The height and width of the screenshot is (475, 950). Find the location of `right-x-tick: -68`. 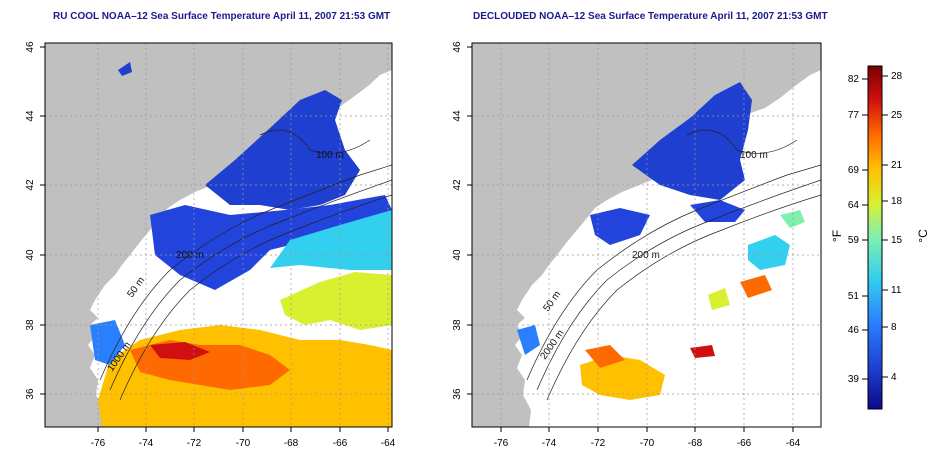

right-x-tick: -68 is located at coordinates (695, 443).